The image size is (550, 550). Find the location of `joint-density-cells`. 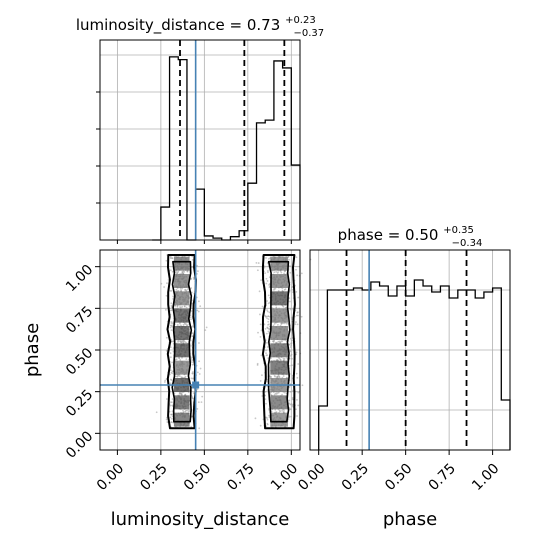

joint-density-cells is located at coordinates (230, 341).